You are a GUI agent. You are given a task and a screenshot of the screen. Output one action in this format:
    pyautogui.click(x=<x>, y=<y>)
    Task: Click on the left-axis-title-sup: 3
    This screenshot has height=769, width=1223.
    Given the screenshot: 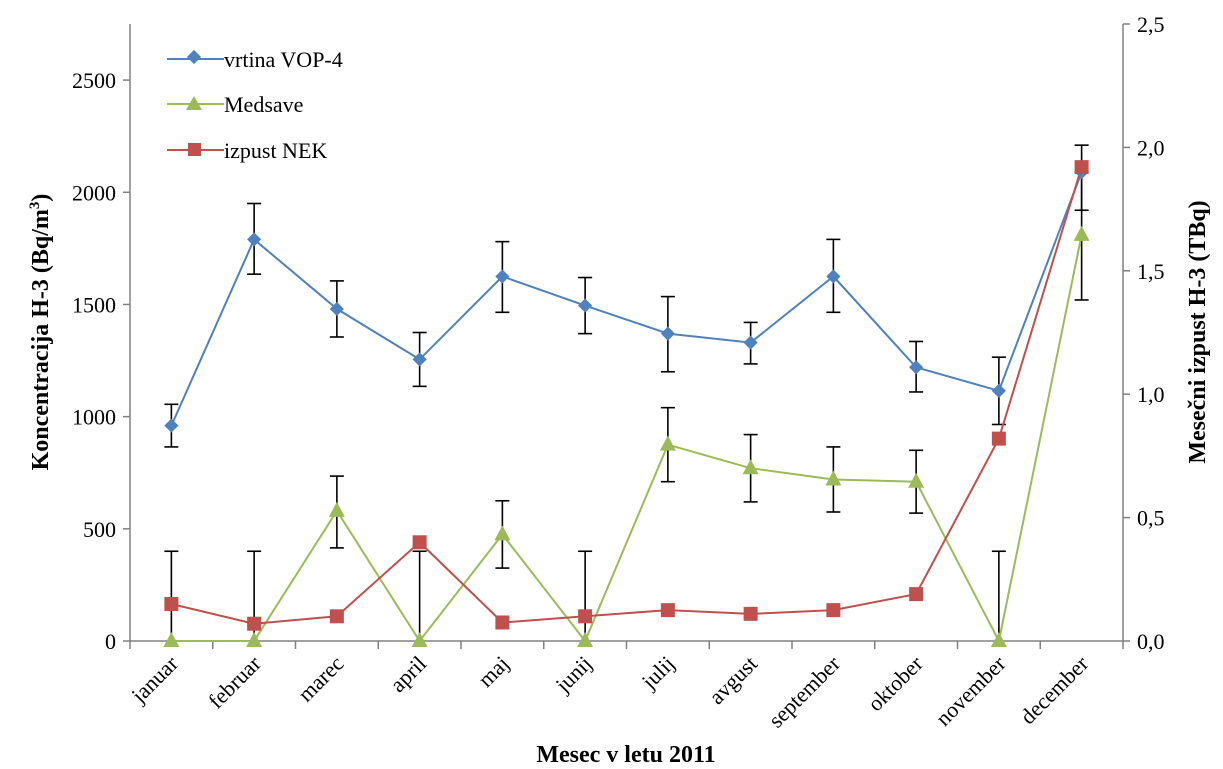 What is the action you would take?
    pyautogui.click(x=35, y=206)
    